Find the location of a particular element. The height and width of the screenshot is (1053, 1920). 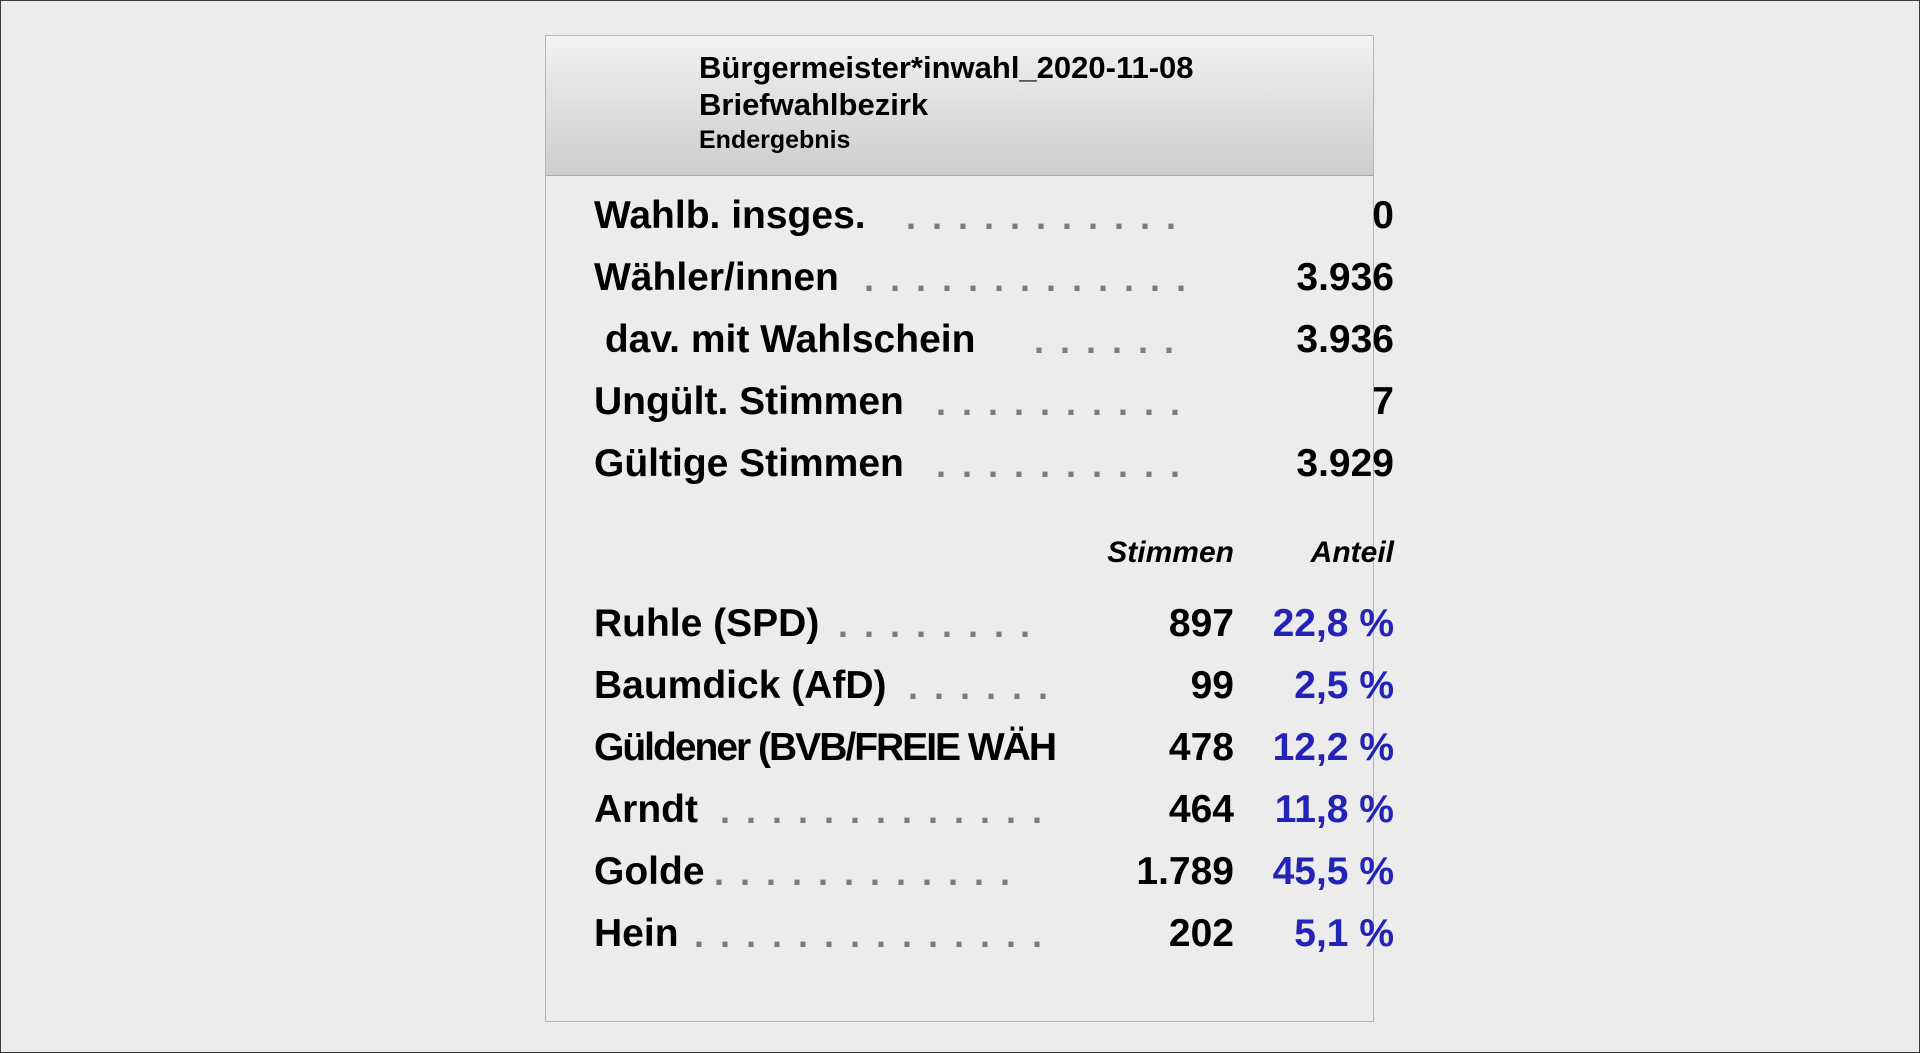

stat-value: 7 is located at coordinates (1383, 401).